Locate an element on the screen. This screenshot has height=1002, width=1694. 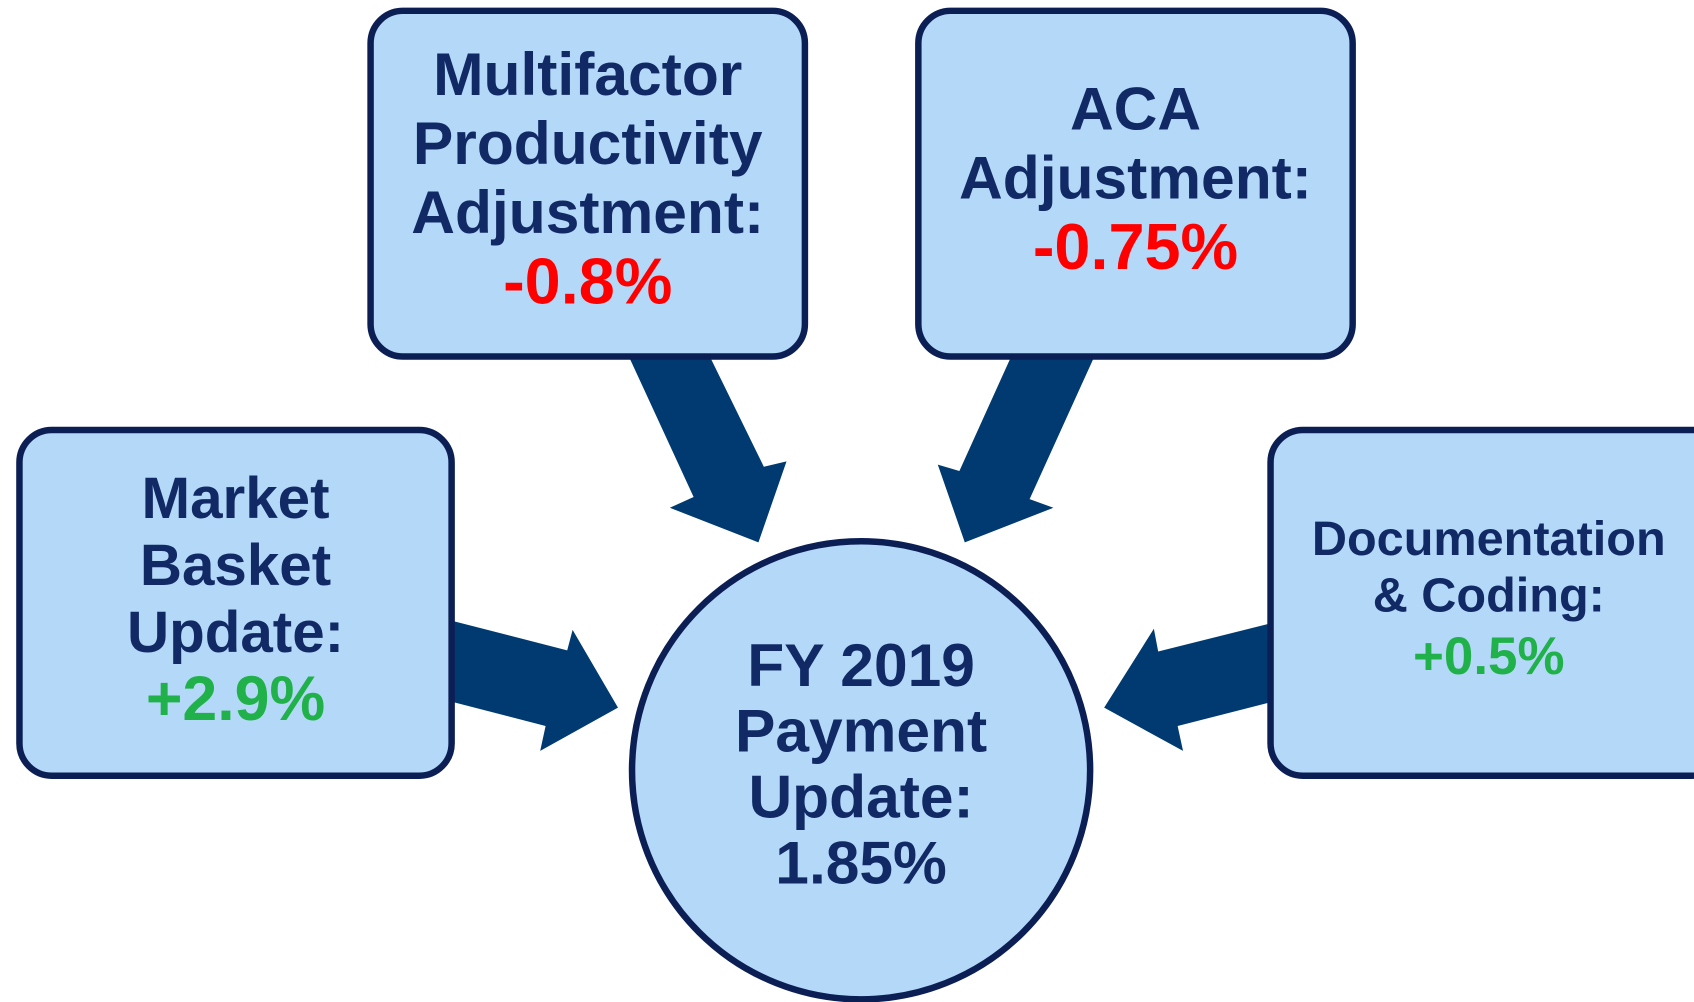
node-value: -0.75% is located at coordinates (1135, 246).